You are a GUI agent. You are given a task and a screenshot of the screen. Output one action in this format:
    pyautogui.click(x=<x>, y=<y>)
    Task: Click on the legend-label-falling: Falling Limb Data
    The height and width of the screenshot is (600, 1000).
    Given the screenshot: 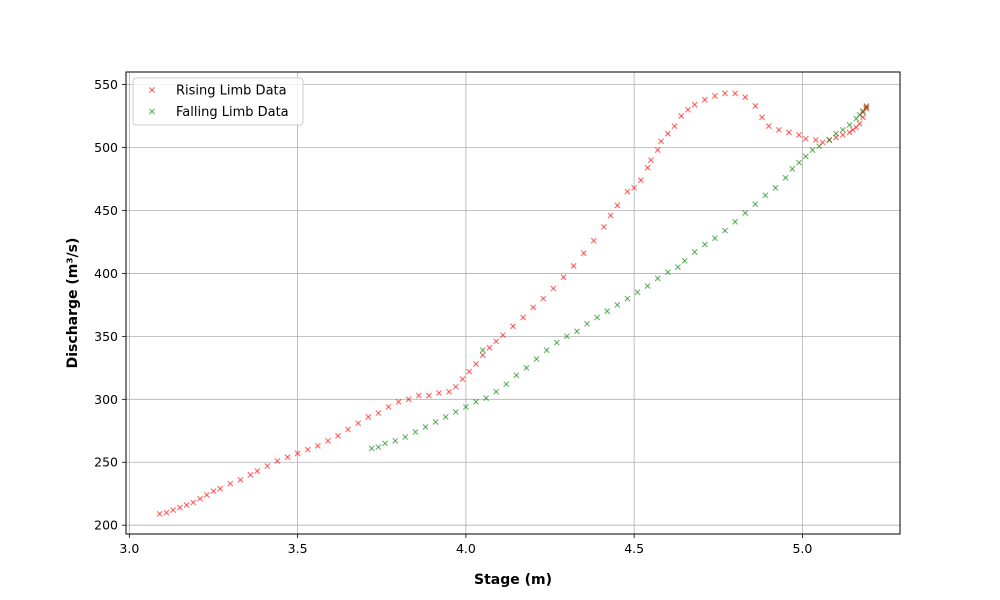 What is the action you would take?
    pyautogui.click(x=232, y=112)
    